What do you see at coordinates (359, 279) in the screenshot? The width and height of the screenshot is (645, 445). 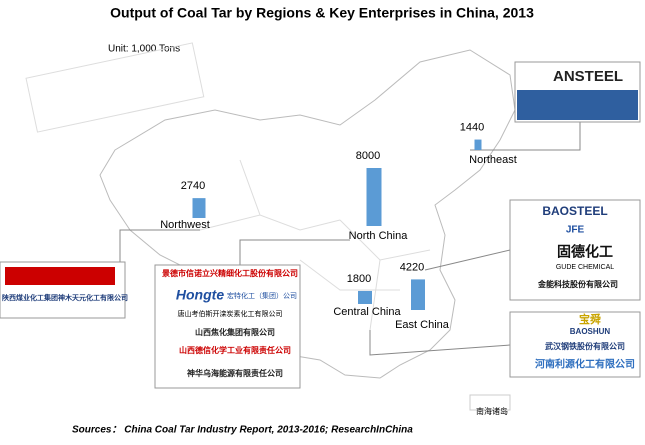 I see `value-label: 1800` at bounding box center [359, 279].